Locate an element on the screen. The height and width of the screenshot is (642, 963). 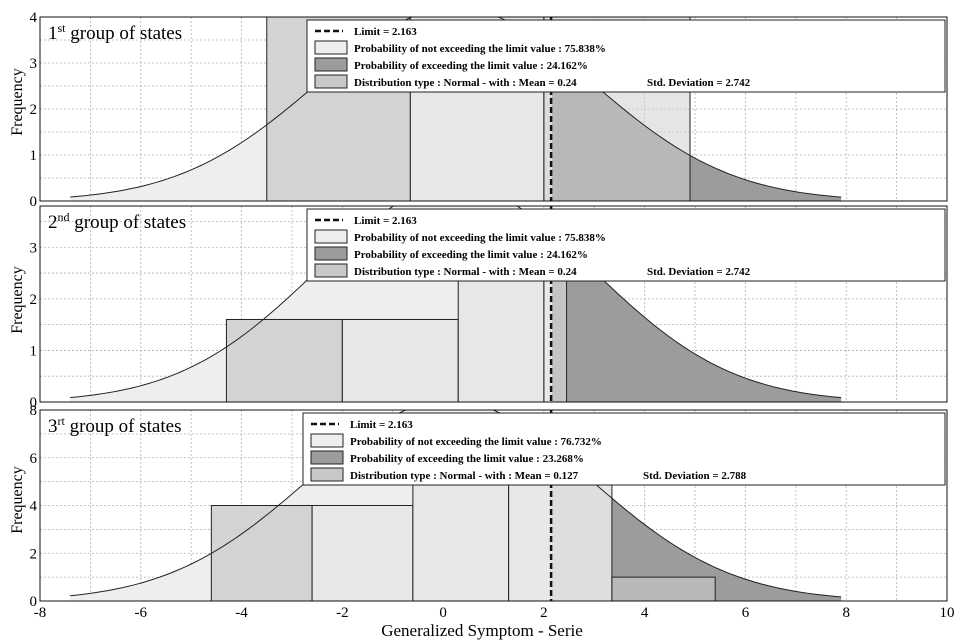
x-tick-label: 8 is located at coordinates (846, 613).